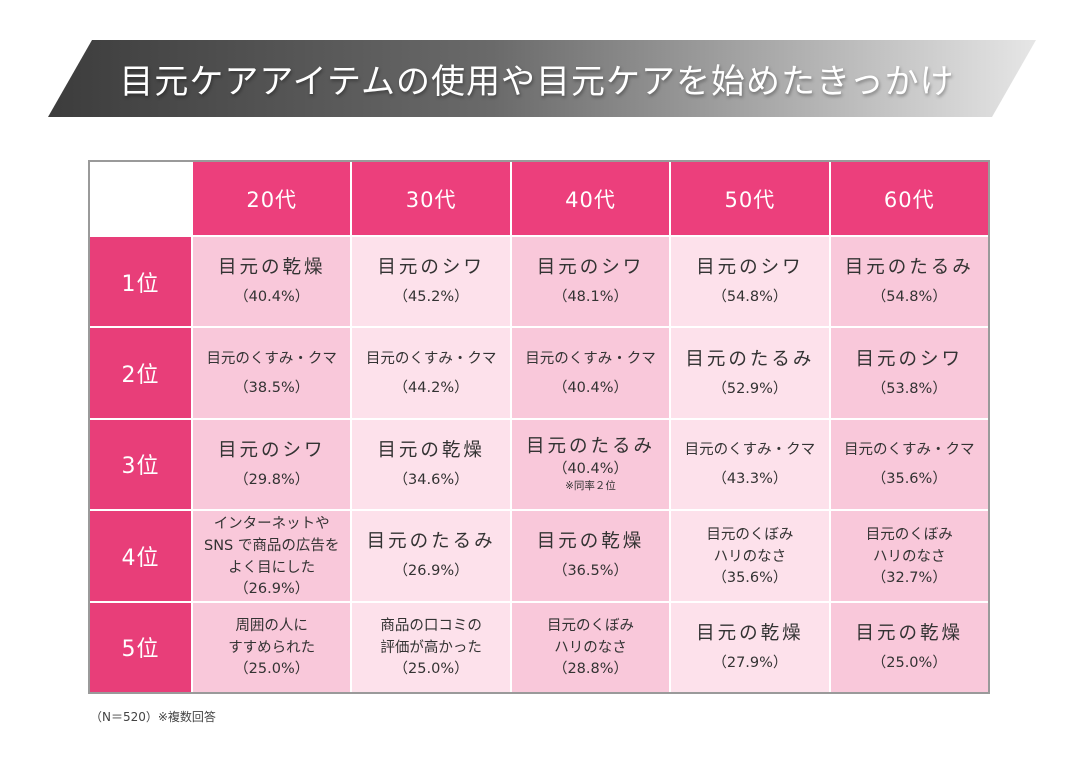 The height and width of the screenshot is (768, 1080). What do you see at coordinates (272, 373) in the screenshot?
I see `table-cell: 目元のくすみ・クマ （38.5%）` at bounding box center [272, 373].